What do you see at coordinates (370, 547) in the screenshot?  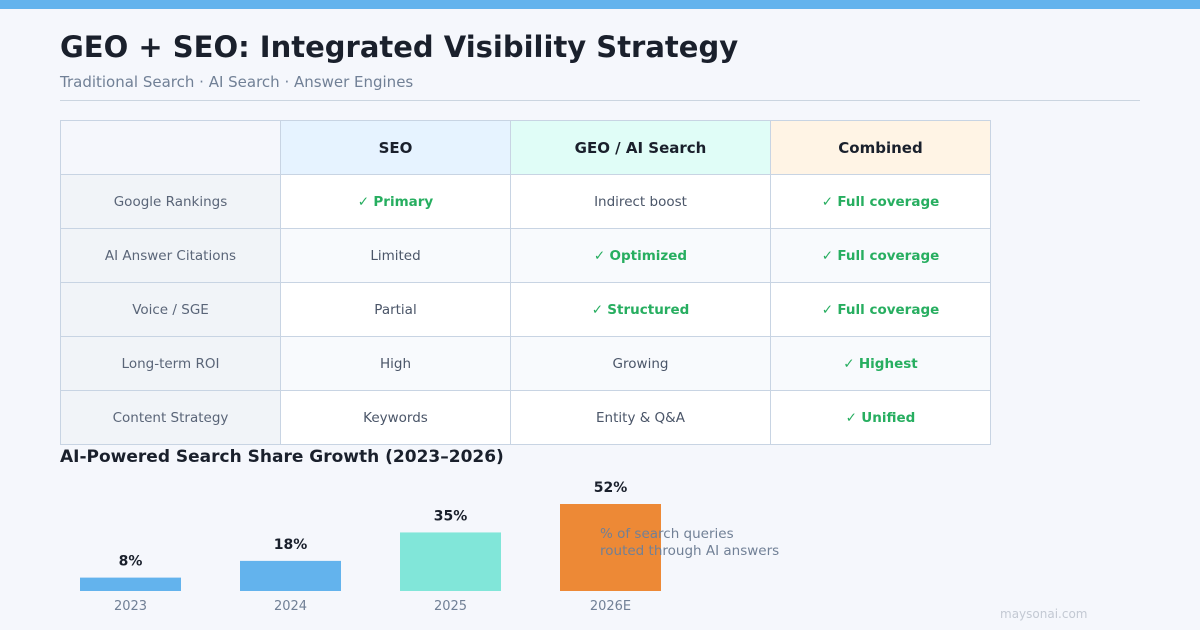 I see `bar-chart: 8% 2023 18% 2024 35% 2025 52% 2026E` at bounding box center [370, 547].